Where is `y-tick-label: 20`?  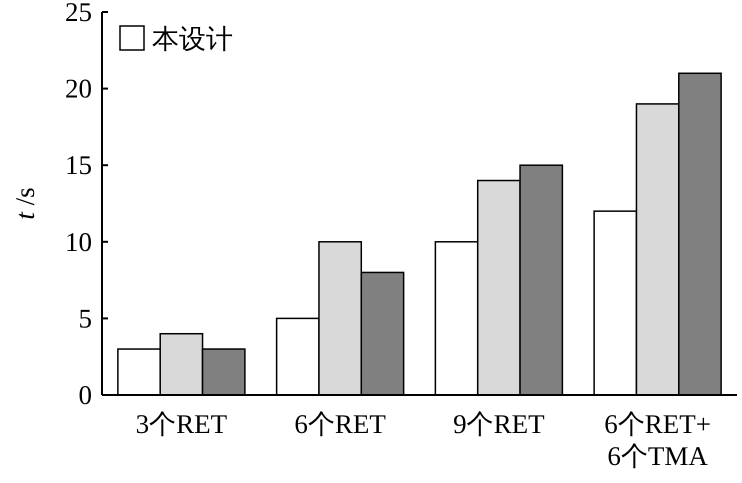
y-tick-label: 20 is located at coordinates (78, 89).